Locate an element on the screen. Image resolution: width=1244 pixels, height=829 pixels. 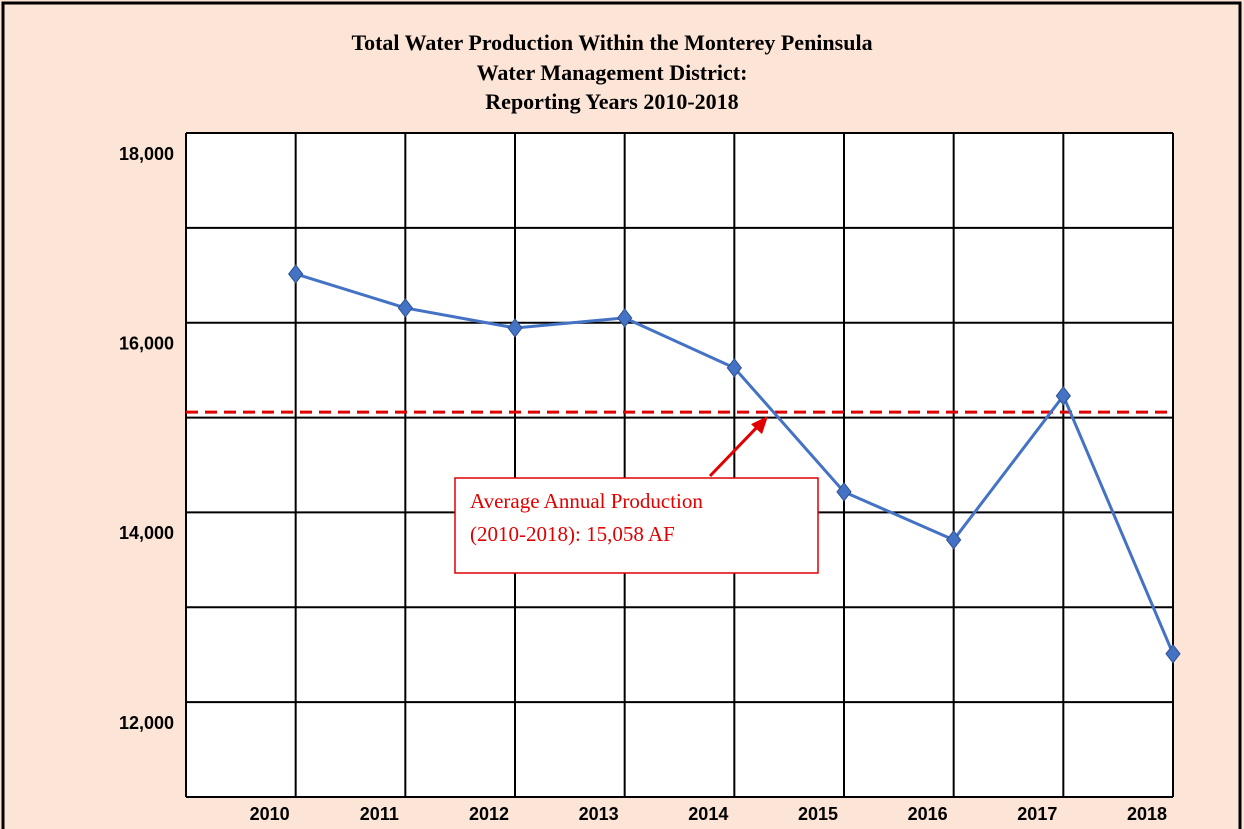
annotation-text: Average Annual Production is located at coordinates (586, 501).